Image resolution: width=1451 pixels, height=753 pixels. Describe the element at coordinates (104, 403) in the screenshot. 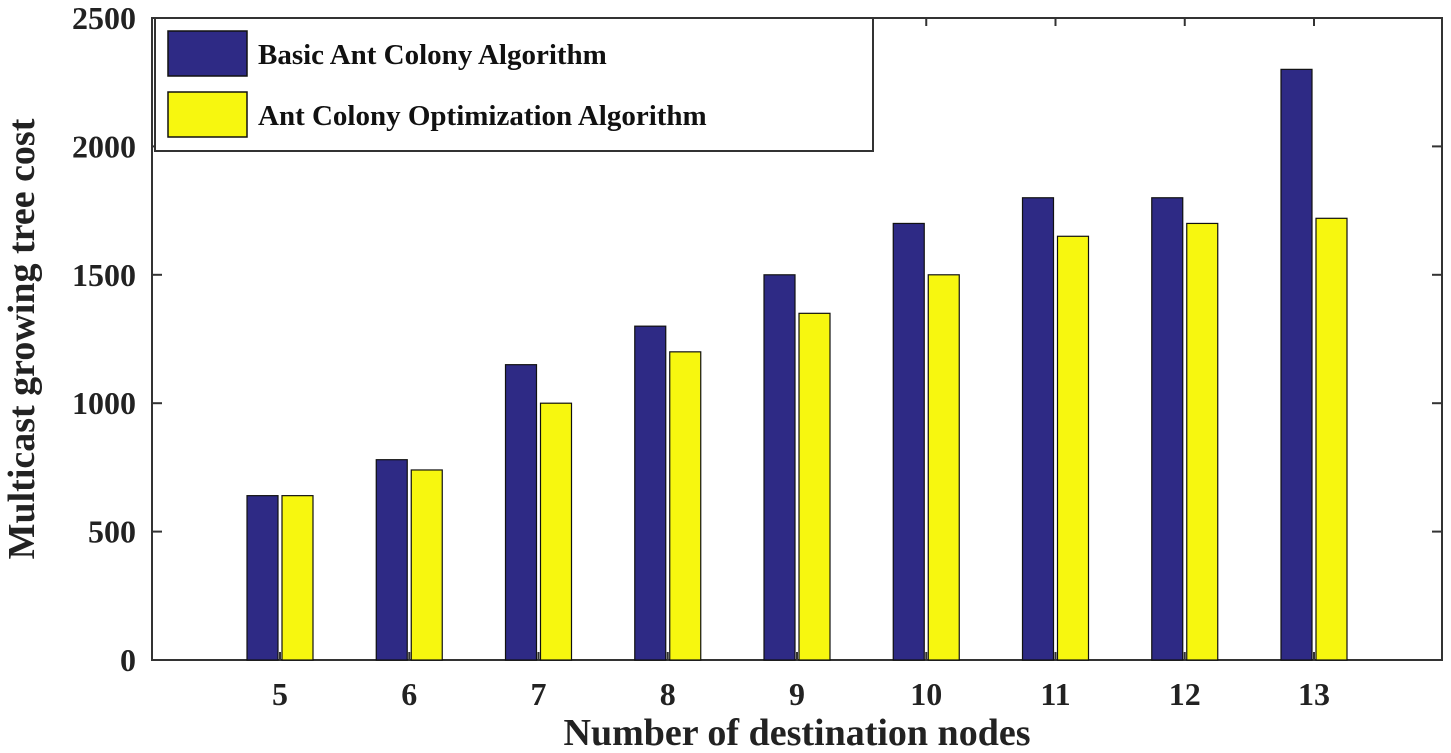

I see `y-tick-label: 1000` at that location.